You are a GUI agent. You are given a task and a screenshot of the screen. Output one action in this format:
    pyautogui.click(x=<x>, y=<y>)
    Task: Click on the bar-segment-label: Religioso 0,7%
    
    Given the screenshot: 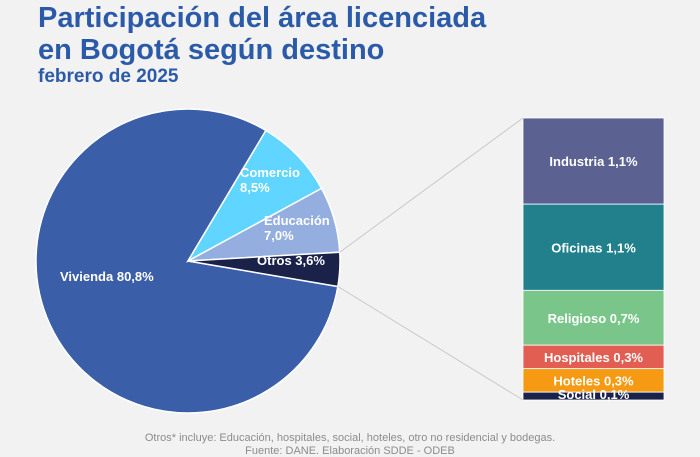 What is the action you would take?
    pyautogui.click(x=594, y=318)
    